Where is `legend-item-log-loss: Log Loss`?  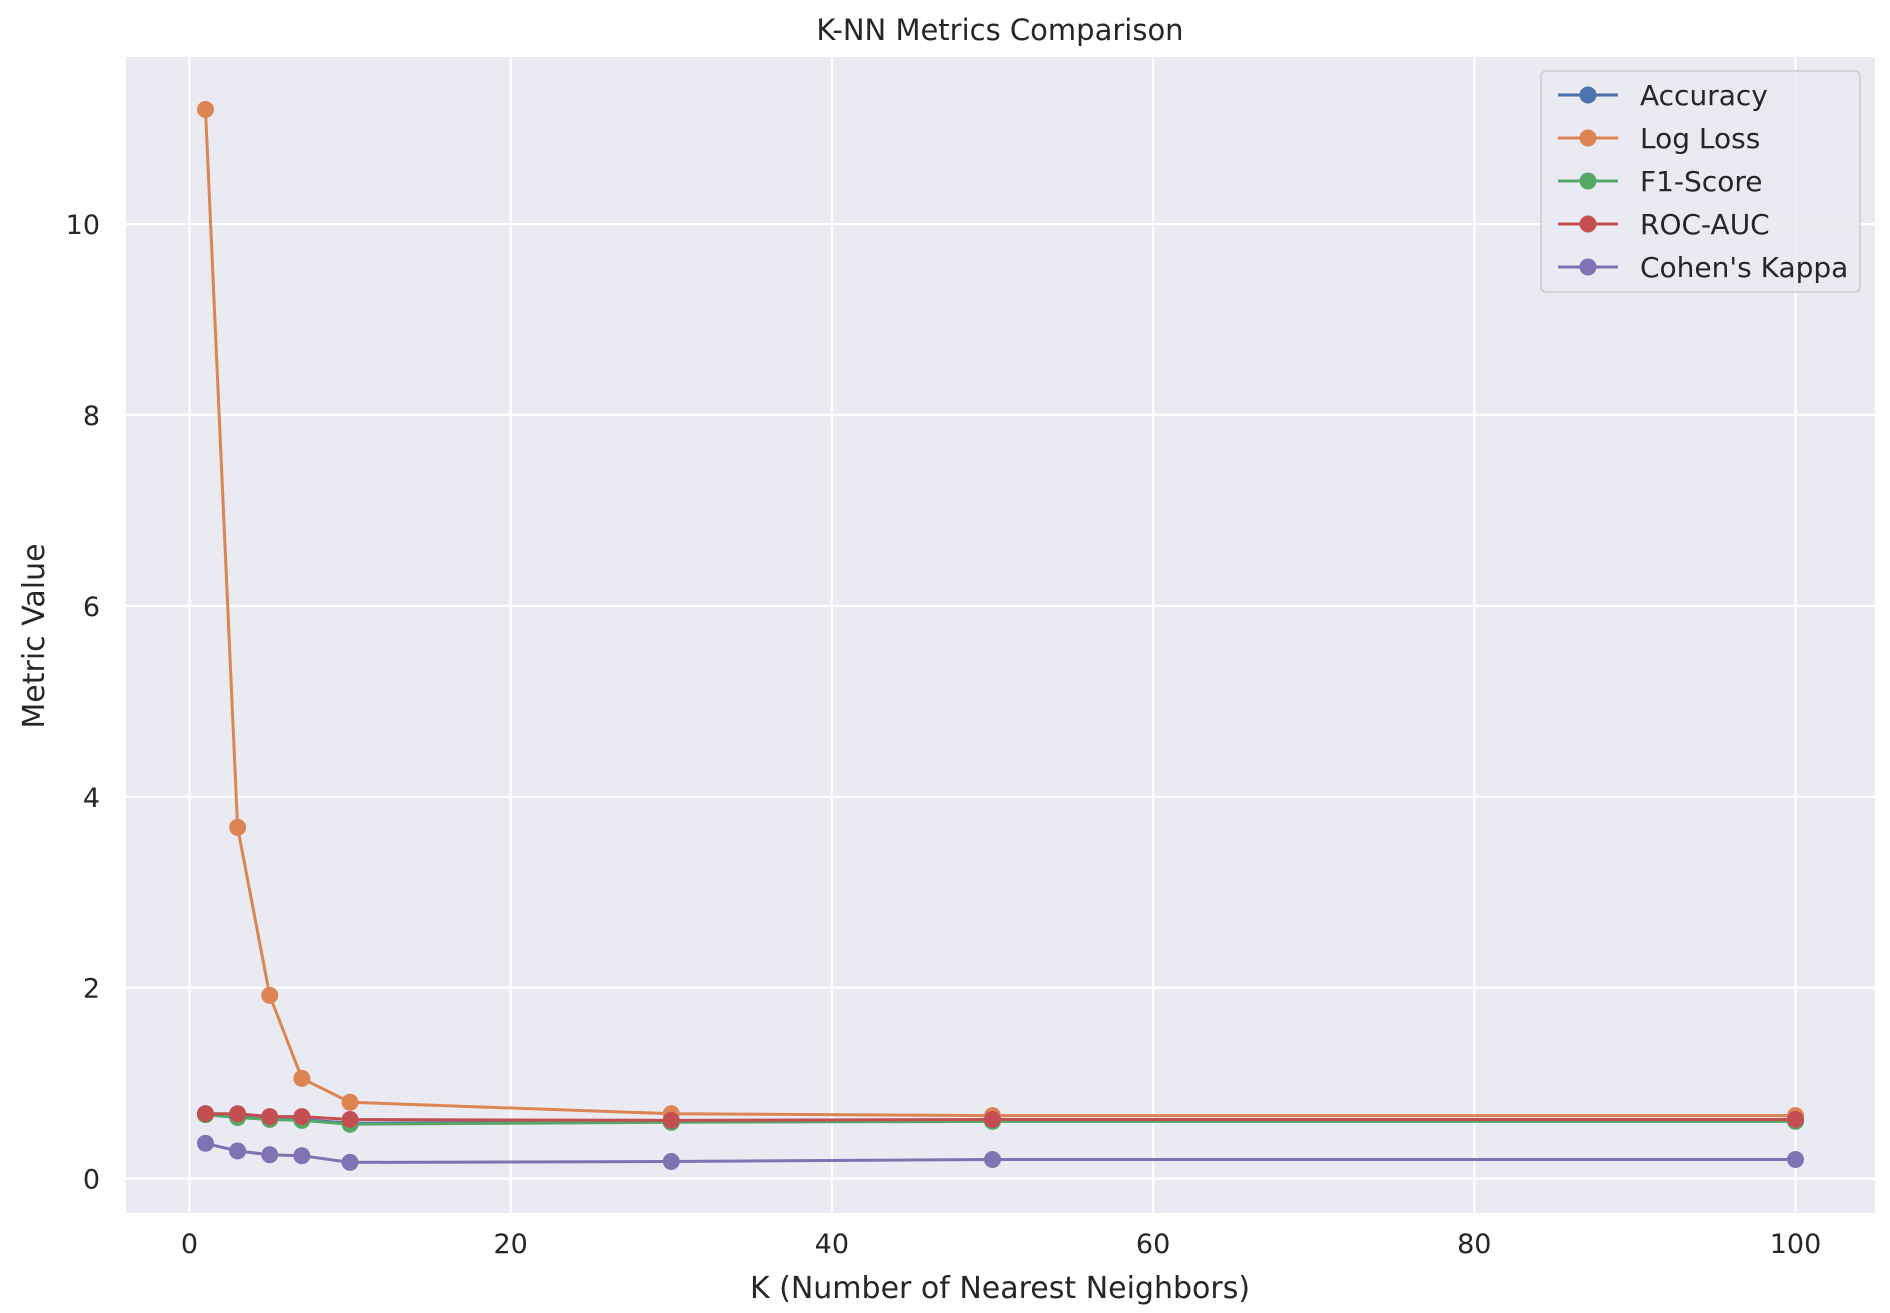 legend-item-log-loss: Log Loss is located at coordinates (1659, 138).